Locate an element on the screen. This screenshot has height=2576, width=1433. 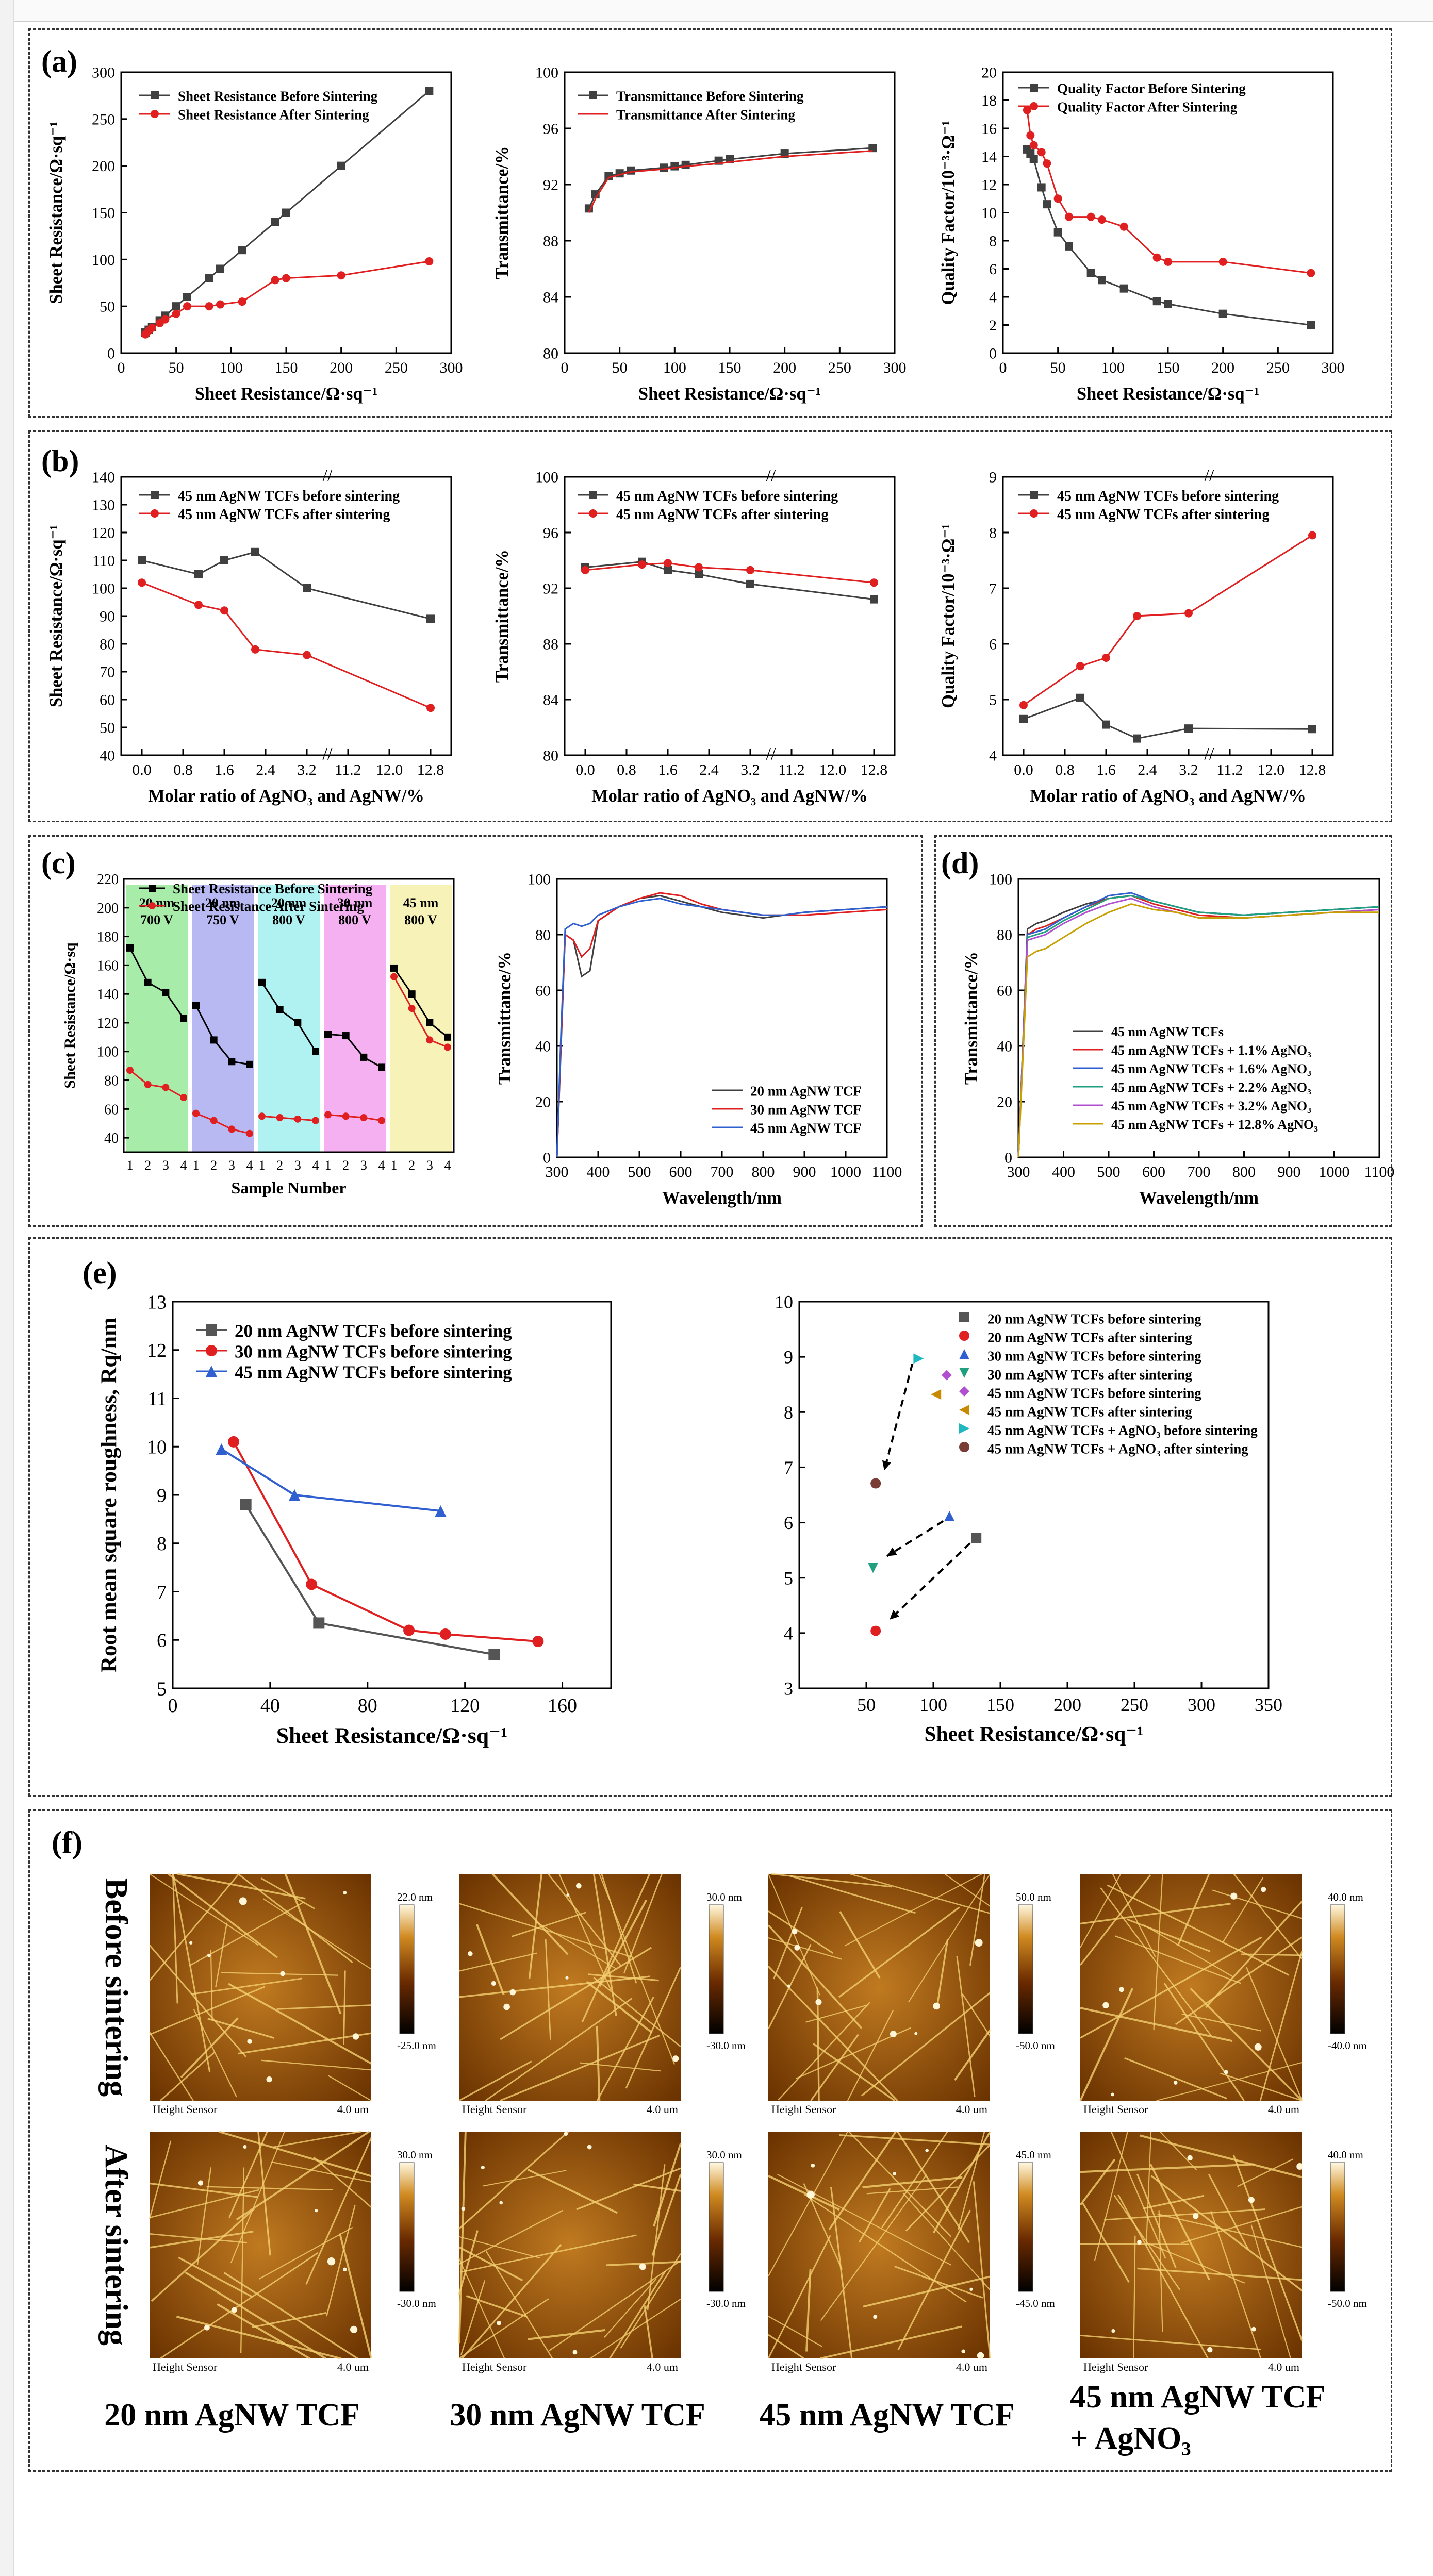
panel-label-e: (e) is located at coordinates (100, 1273).